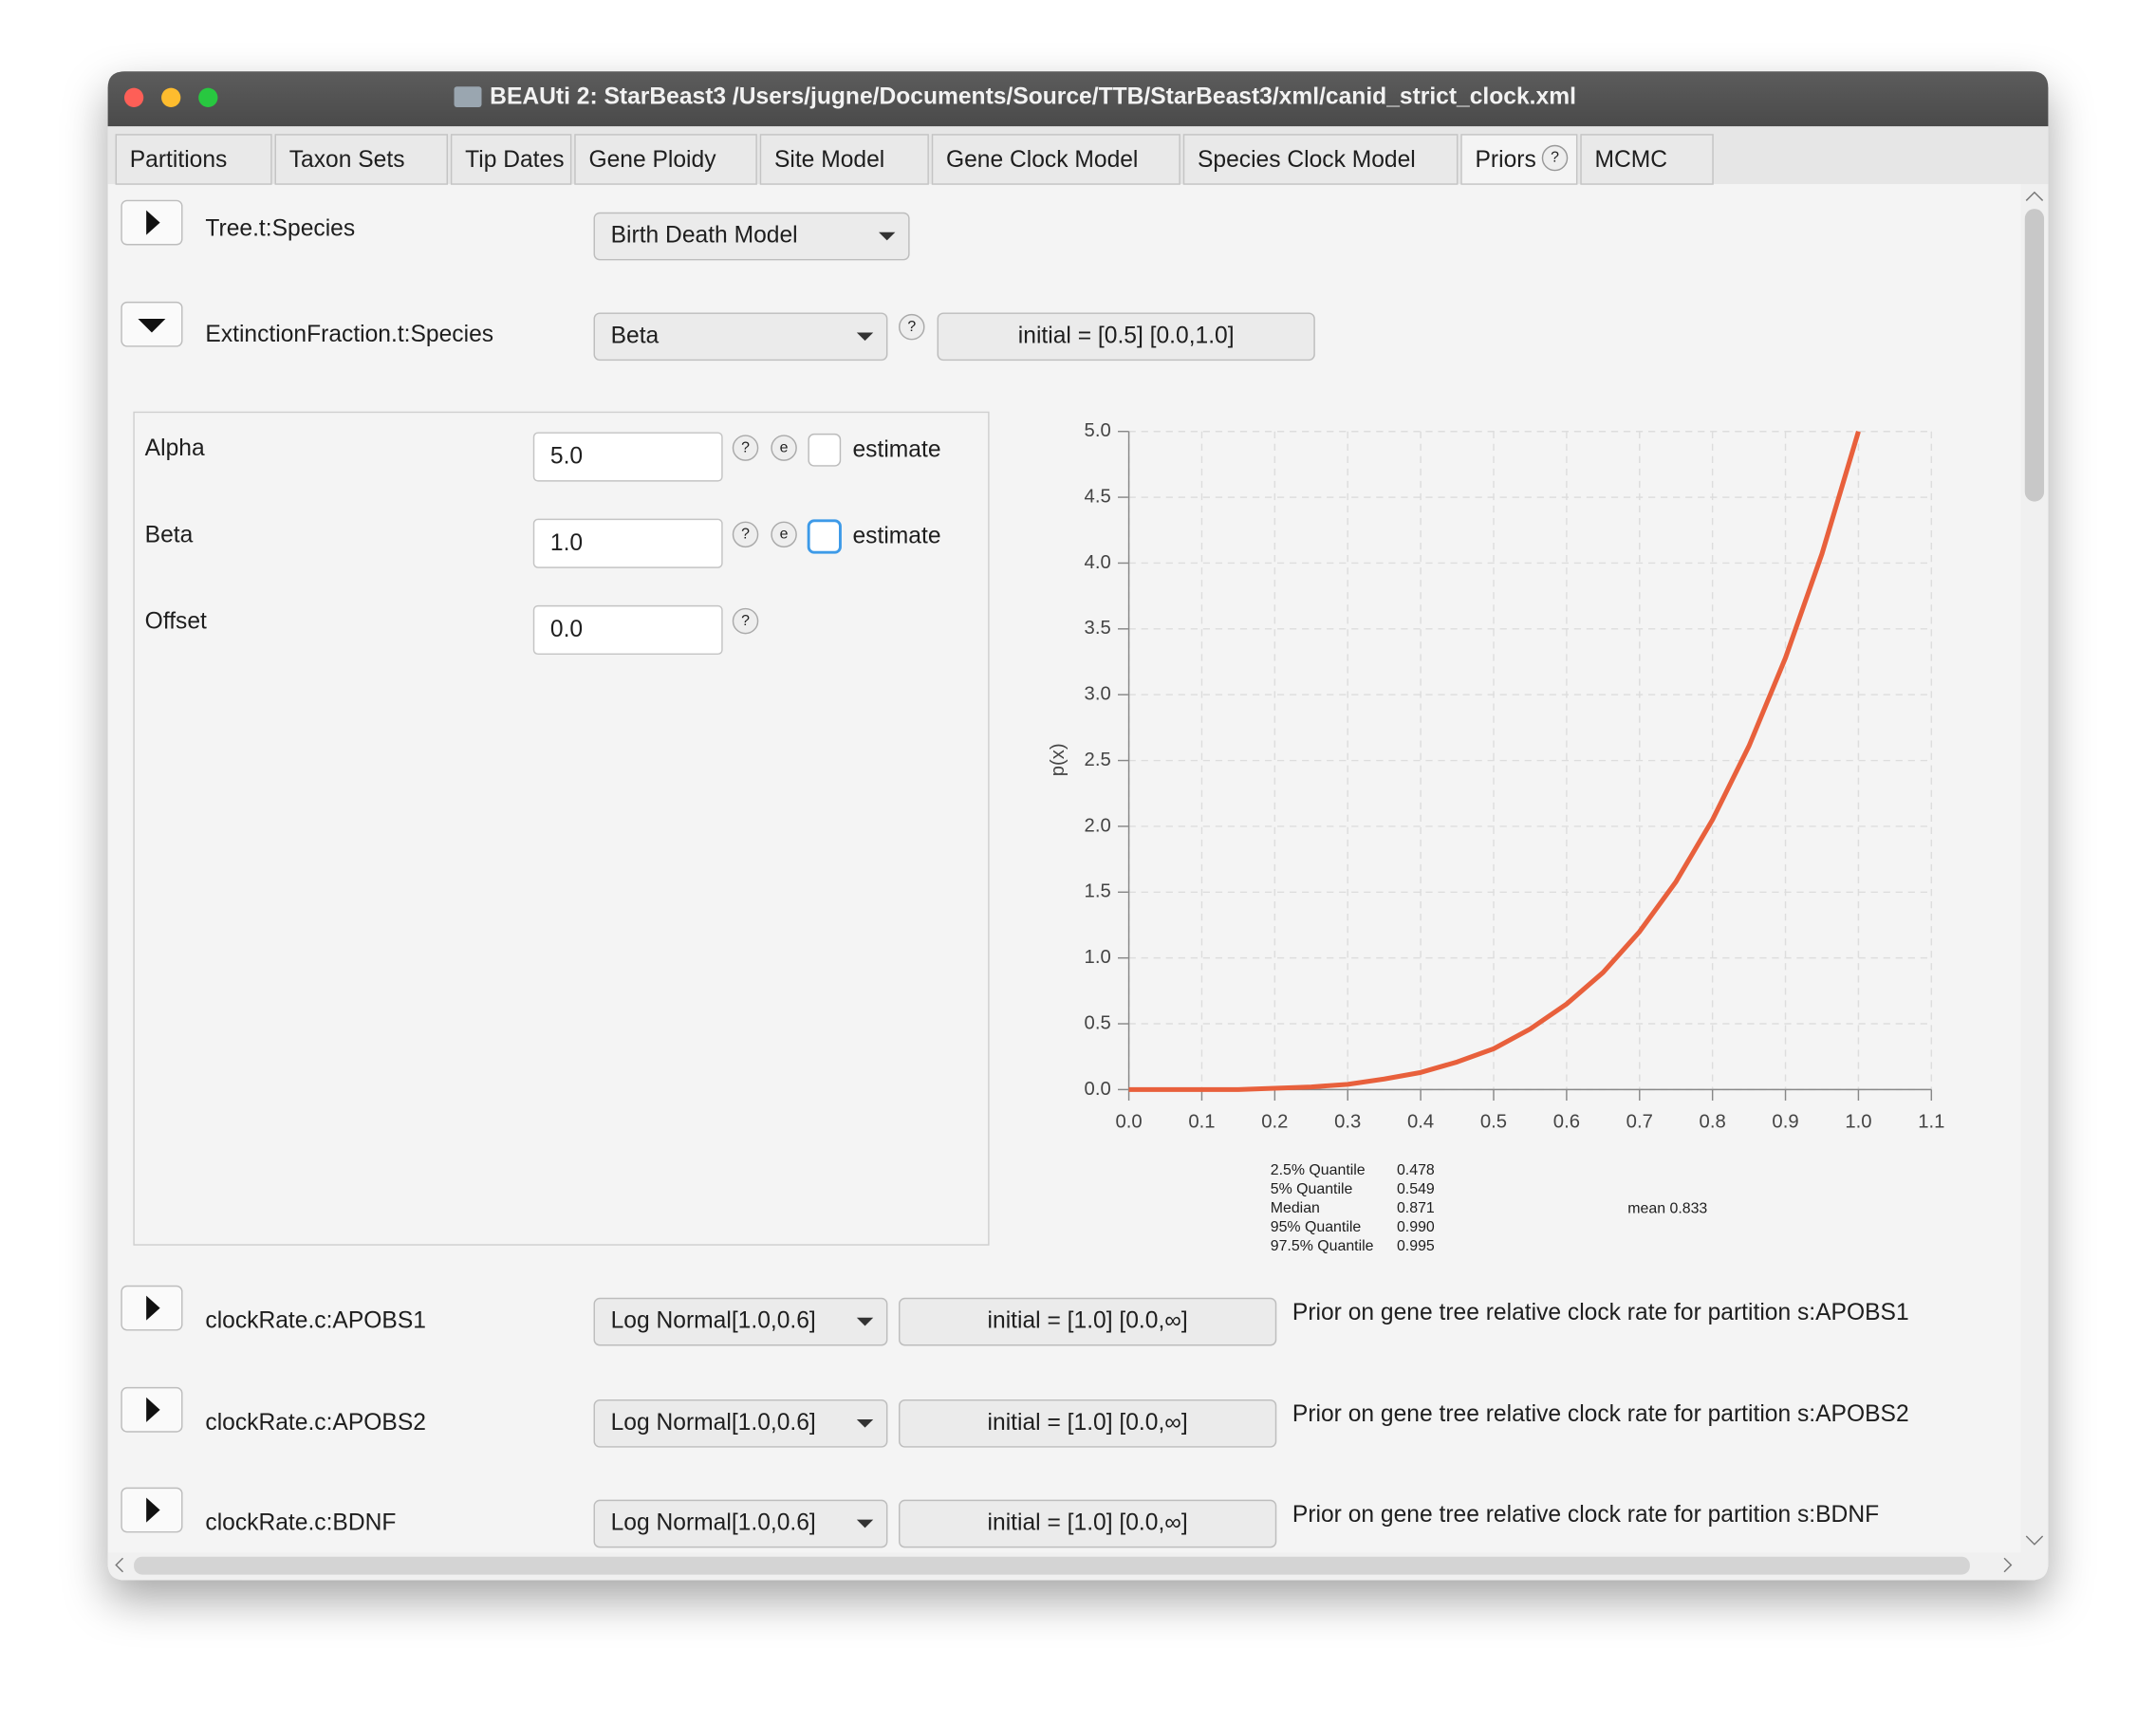  I want to click on tab-label: Gene Ploidy, so click(652, 160).